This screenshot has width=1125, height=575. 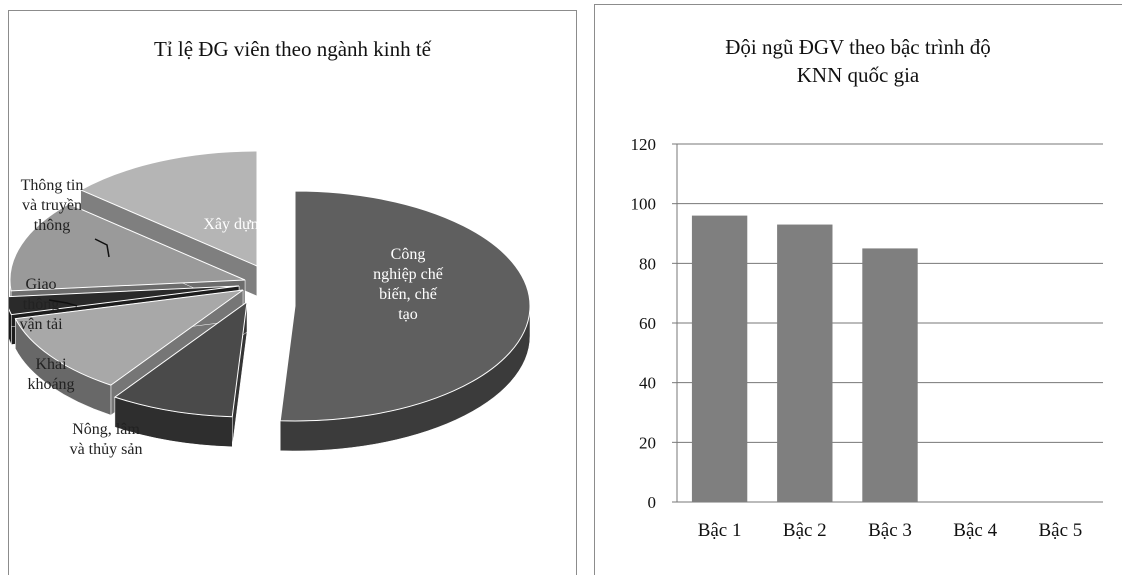 What do you see at coordinates (10, 326) in the screenshot?
I see `pie-slice-rim` at bounding box center [10, 326].